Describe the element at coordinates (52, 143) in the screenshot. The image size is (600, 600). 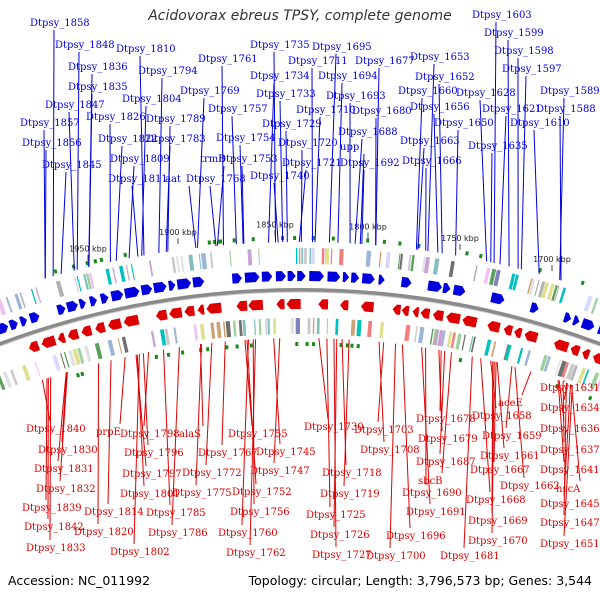
I see `plus-gene-label: Dtpsy_1856` at that location.